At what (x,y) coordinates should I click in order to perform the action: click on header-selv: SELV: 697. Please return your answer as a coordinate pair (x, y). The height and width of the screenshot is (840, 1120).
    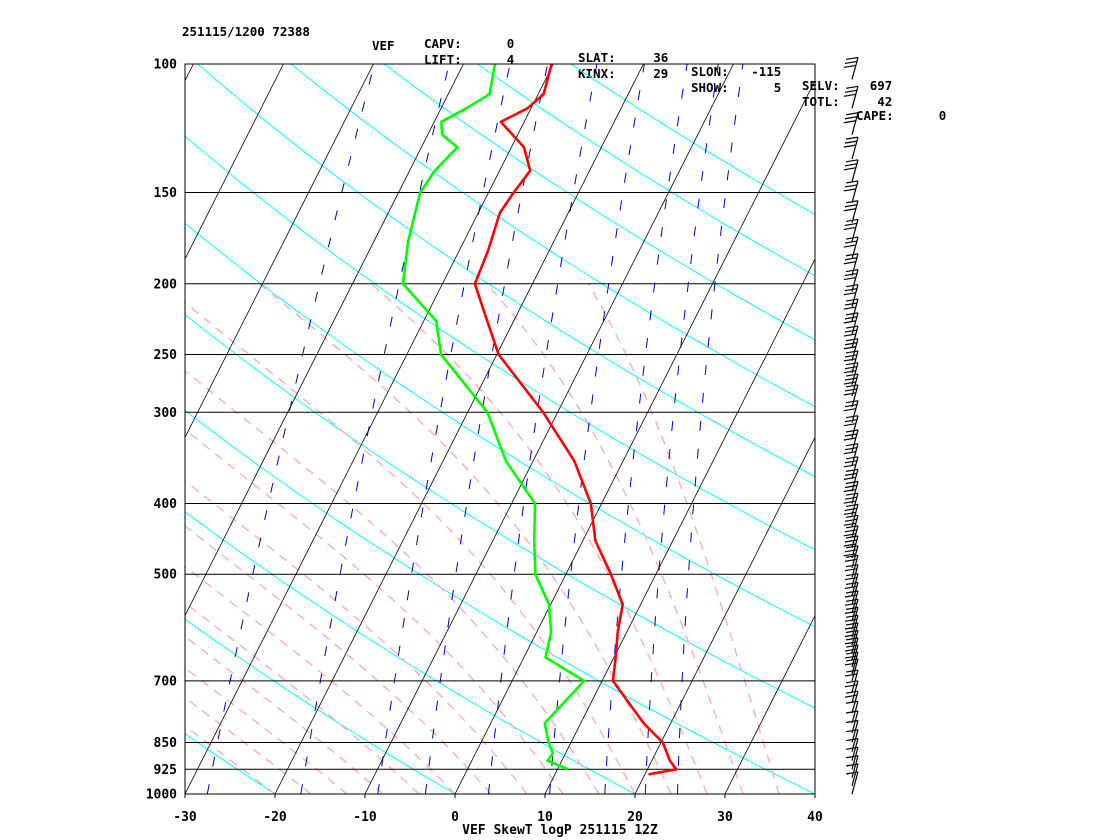
    Looking at the image, I should click on (847, 85).